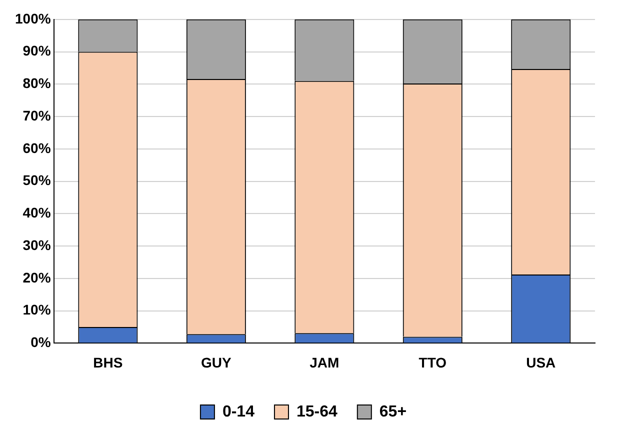 The image size is (623, 440). What do you see at coordinates (37, 277) in the screenshot?
I see `y-tick-label: 20%` at bounding box center [37, 277].